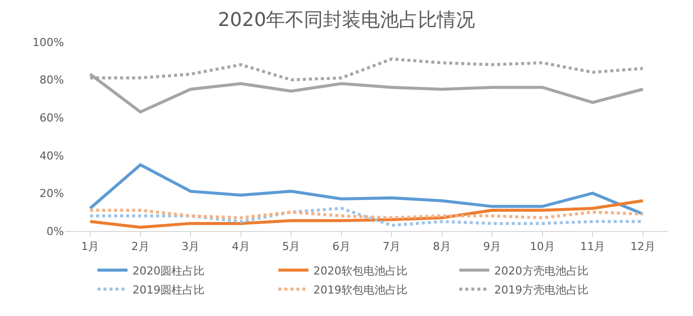  I want to click on legend-label: 2019圆柱占比, so click(168, 289).